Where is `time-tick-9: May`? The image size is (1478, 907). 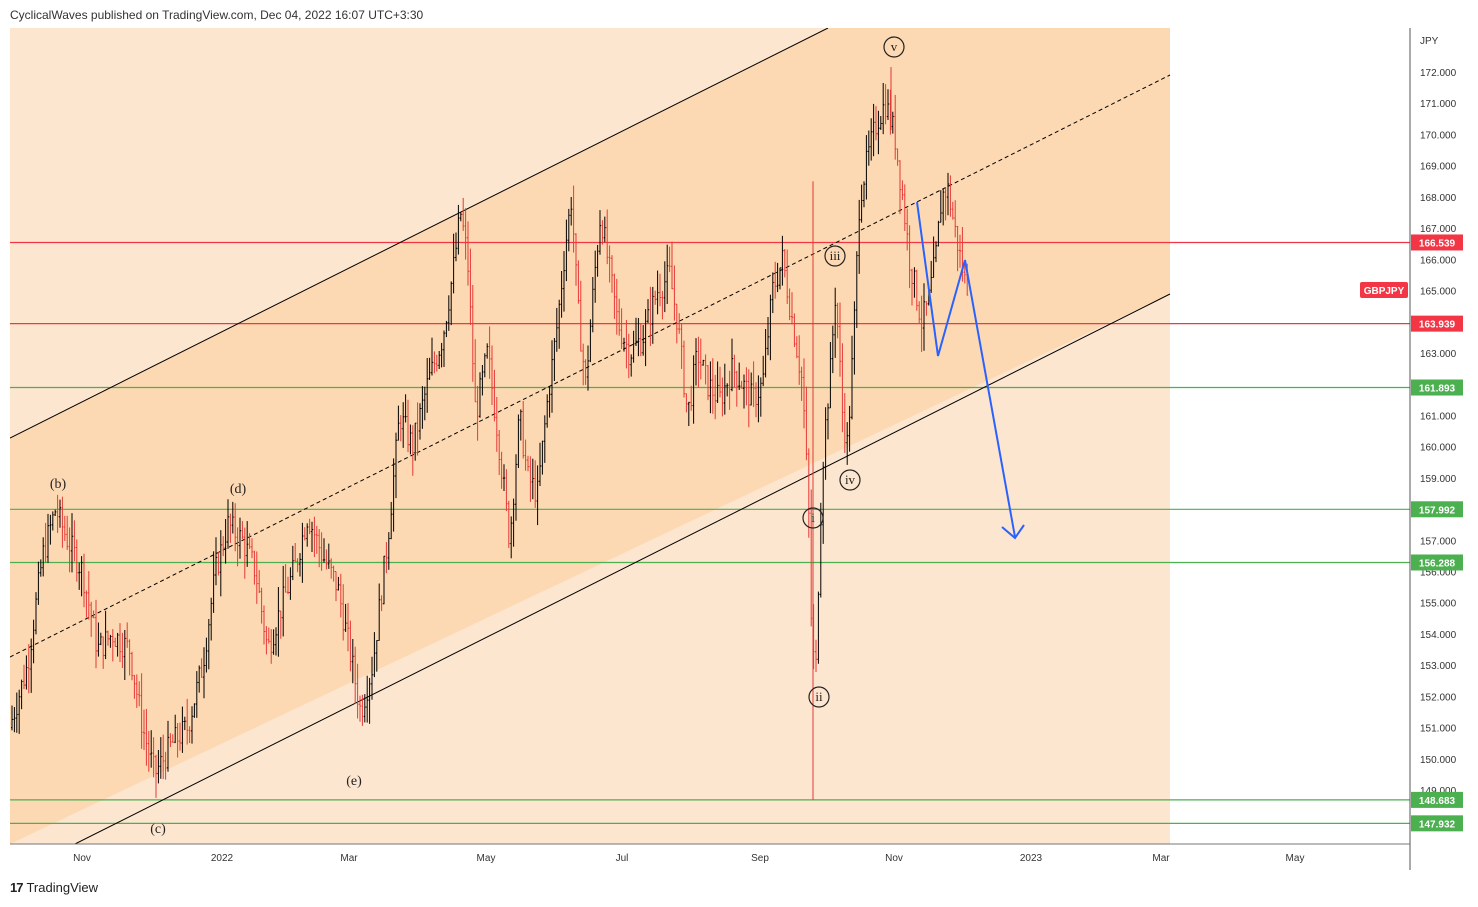
time-tick-9: May is located at coordinates (1295, 858).